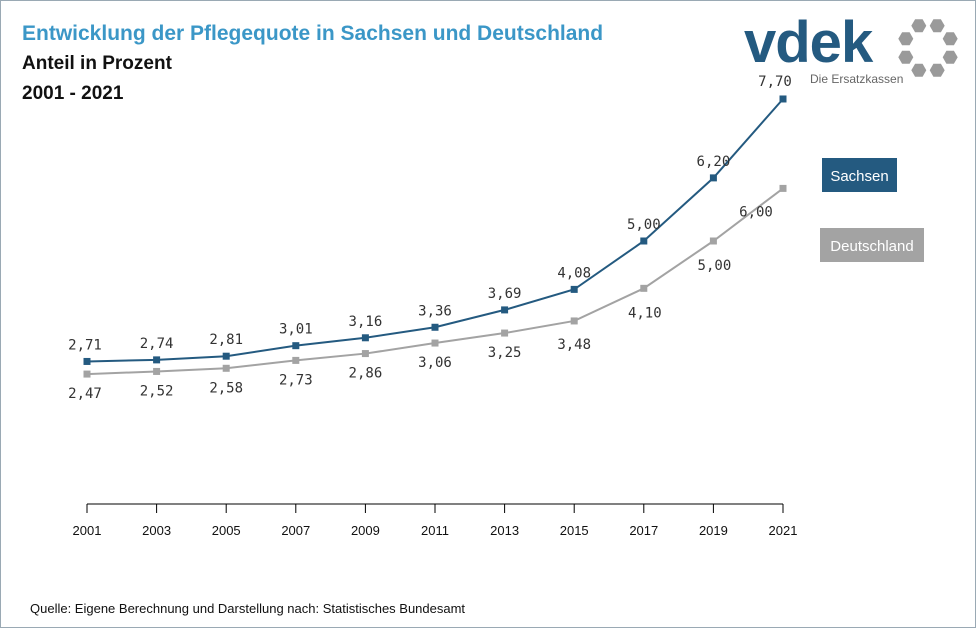 The width and height of the screenshot is (976, 628). Describe the element at coordinates (435, 530) in the screenshot. I see `x-tick-label: 2011` at that location.